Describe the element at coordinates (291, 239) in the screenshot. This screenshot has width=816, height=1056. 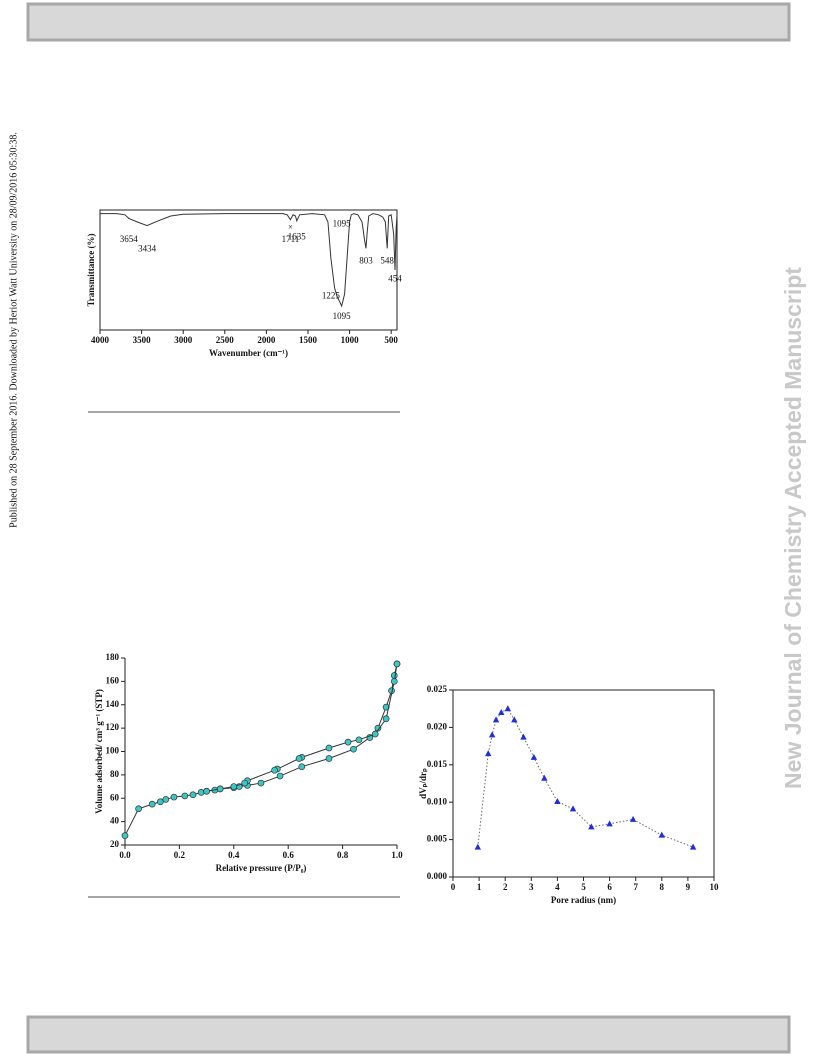
I see `annotation: 1711` at that location.